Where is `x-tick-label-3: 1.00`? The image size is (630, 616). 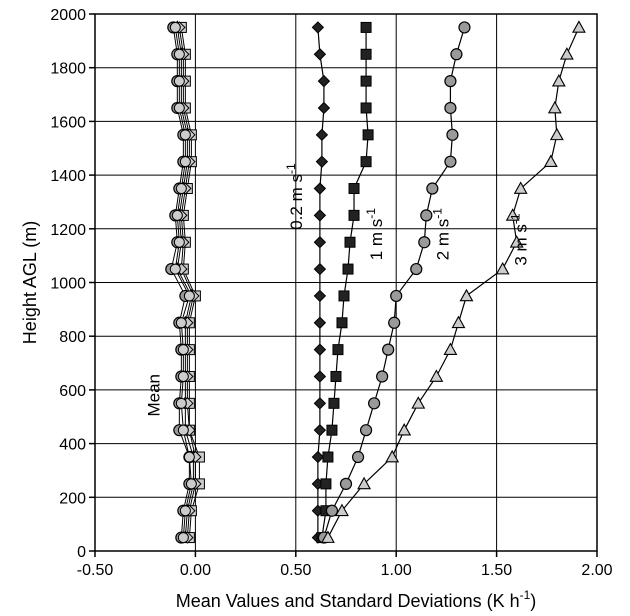 x-tick-label-3: 1.00 is located at coordinates (396, 570).